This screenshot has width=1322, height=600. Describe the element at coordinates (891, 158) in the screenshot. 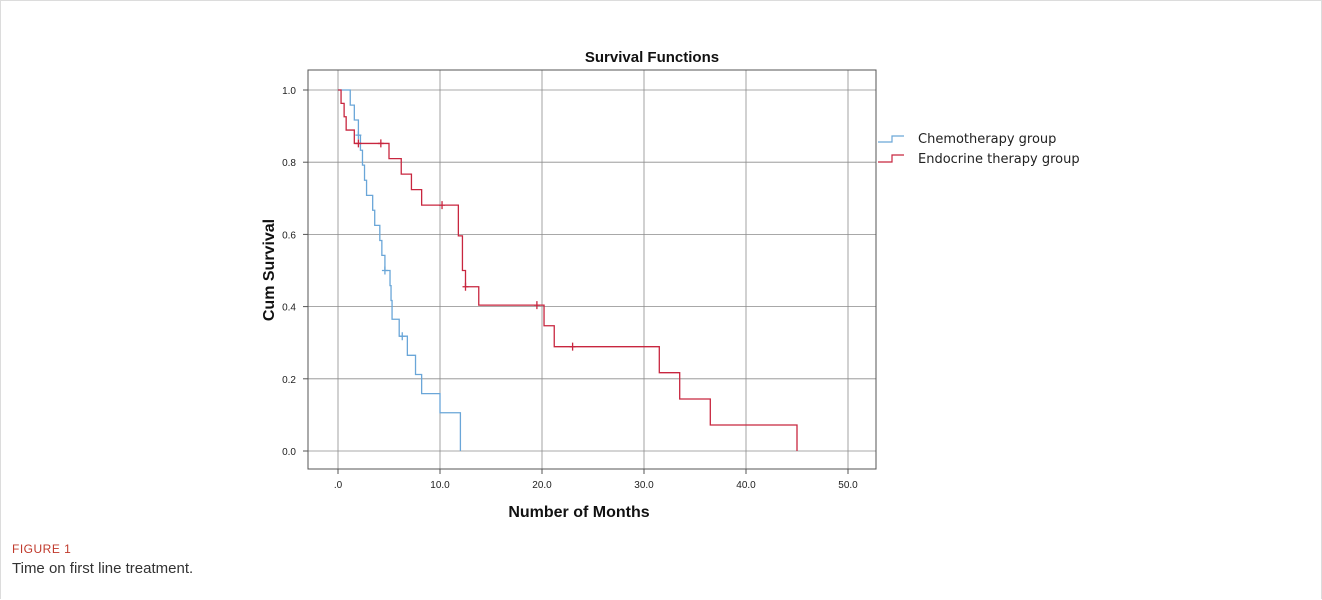

I see `legend-swatch-endocrine` at that location.